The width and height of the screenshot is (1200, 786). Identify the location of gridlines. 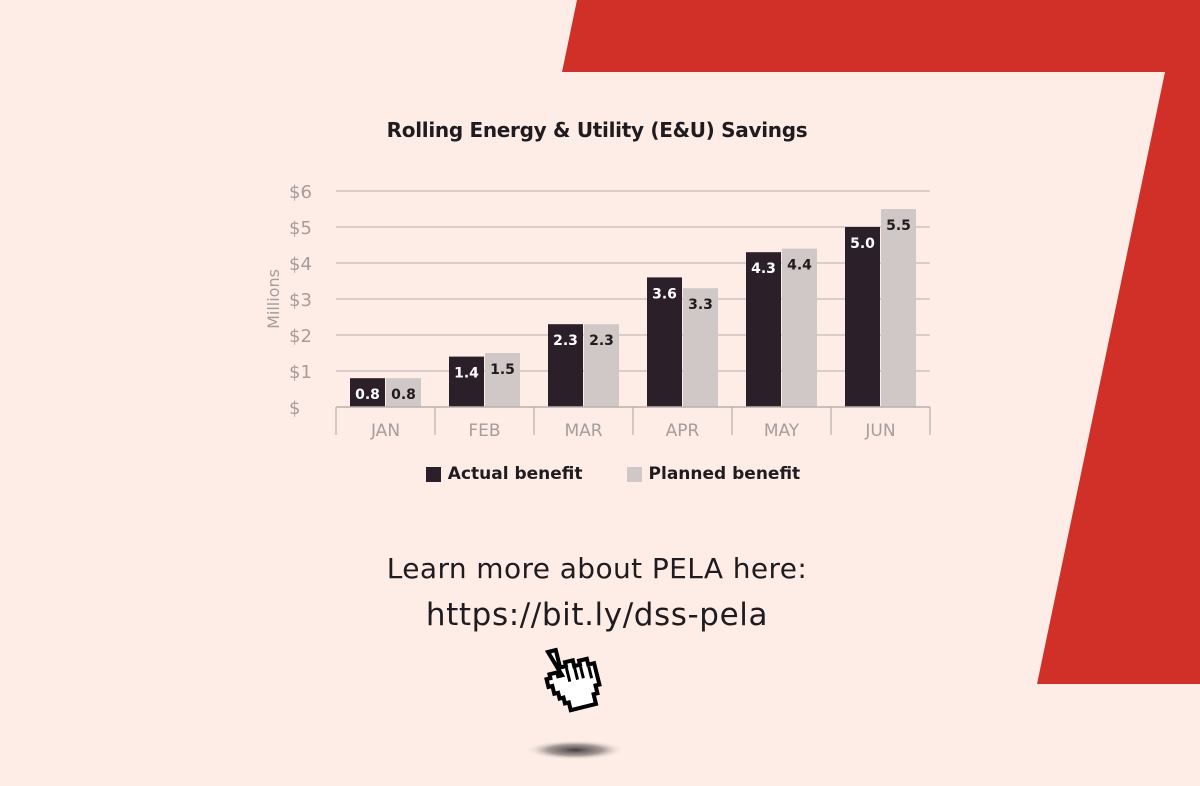
(633, 281).